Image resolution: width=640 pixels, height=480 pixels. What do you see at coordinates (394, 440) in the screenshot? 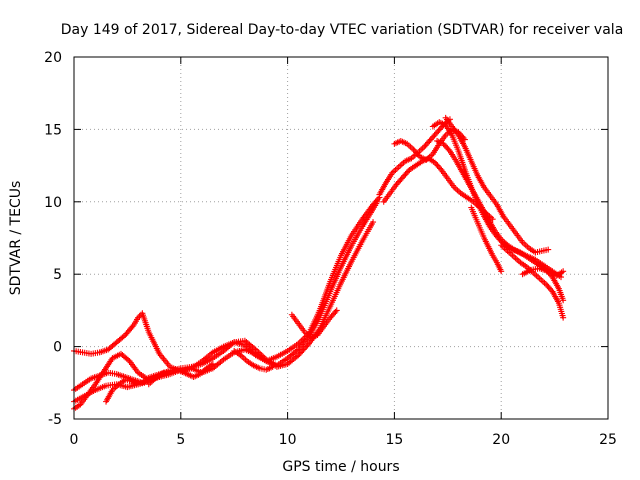
I see `x-tick-label: 15` at bounding box center [394, 440].